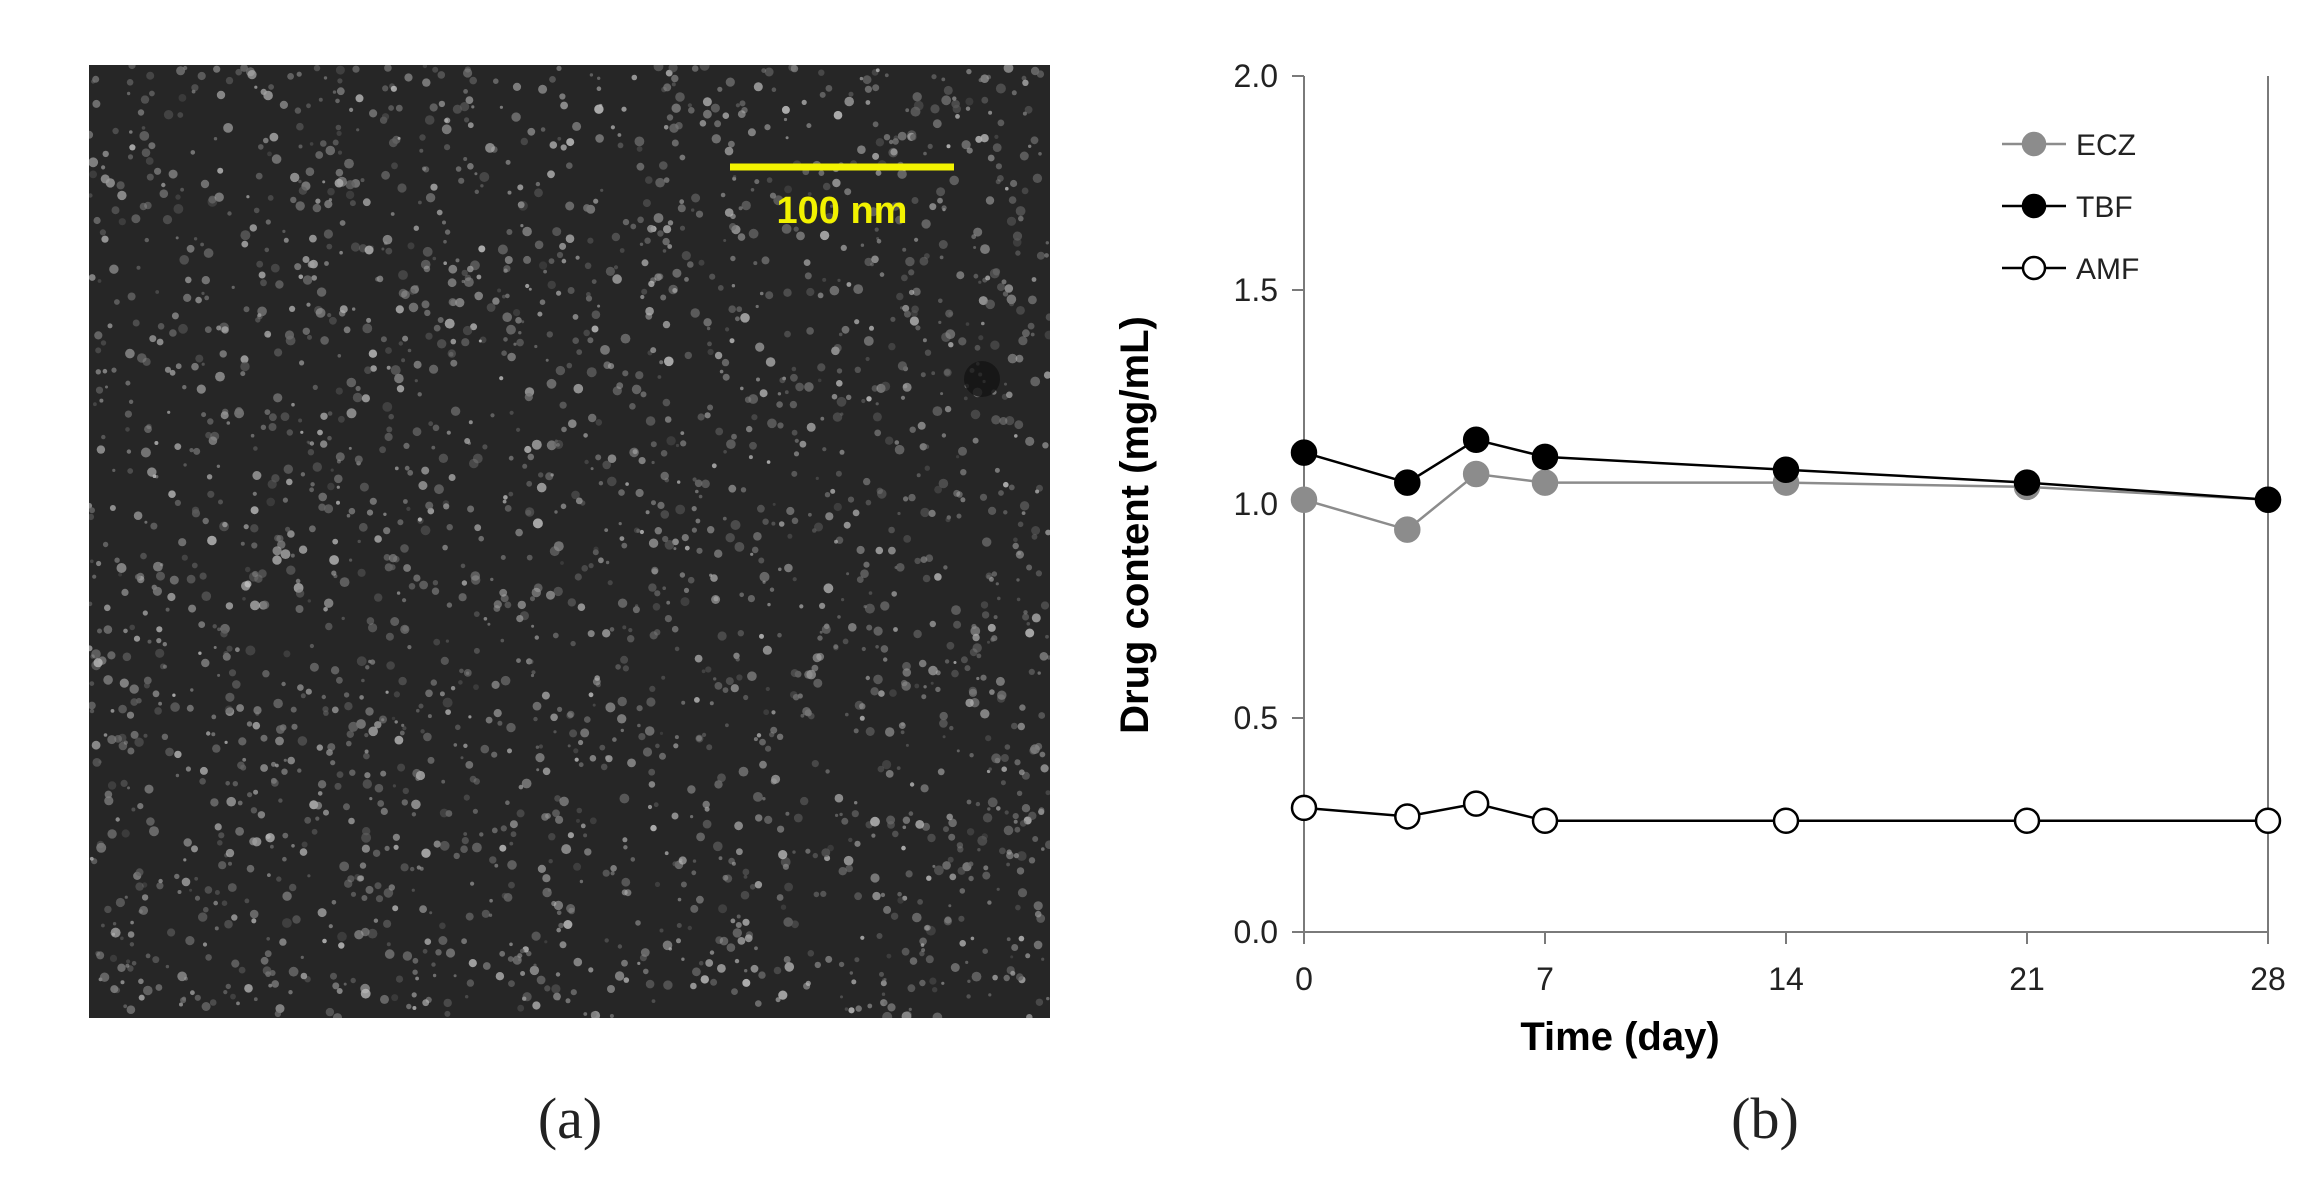 Image resolution: width=2304 pixels, height=1187 pixels. What do you see at coordinates (1476, 440) in the screenshot?
I see `series-tbf-point` at bounding box center [1476, 440].